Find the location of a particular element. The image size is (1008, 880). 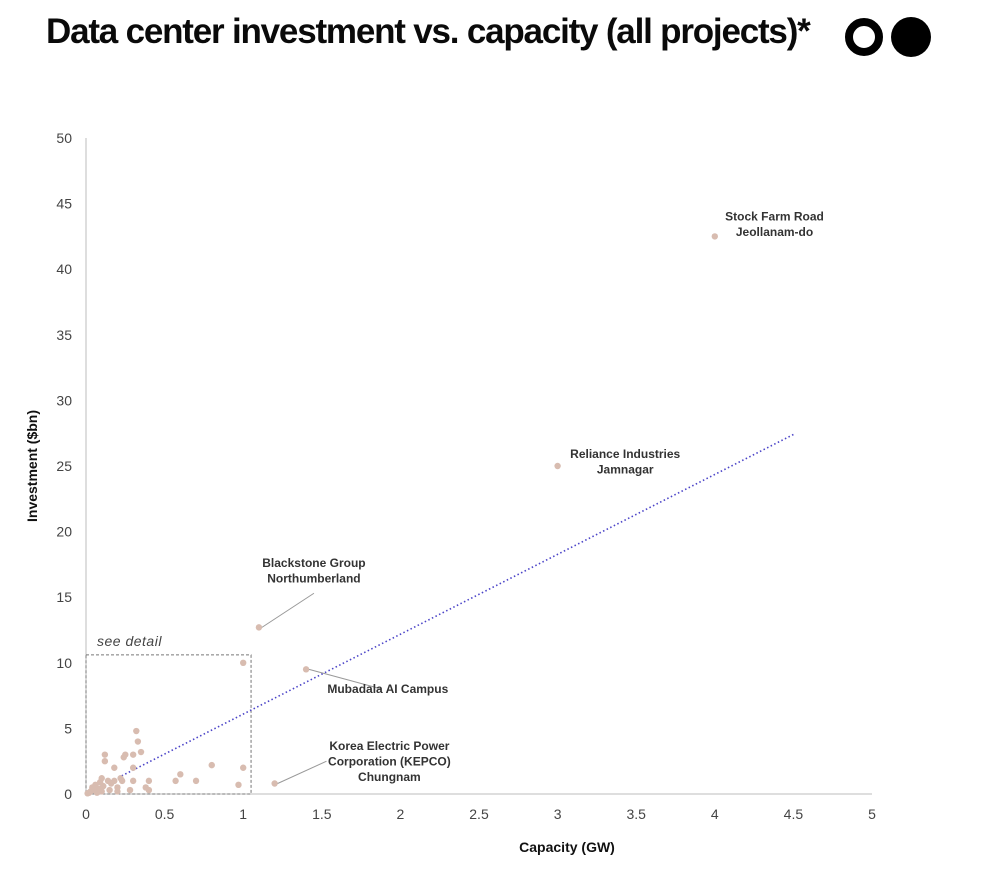

y-tick-label: 5 is located at coordinates (68, 728).